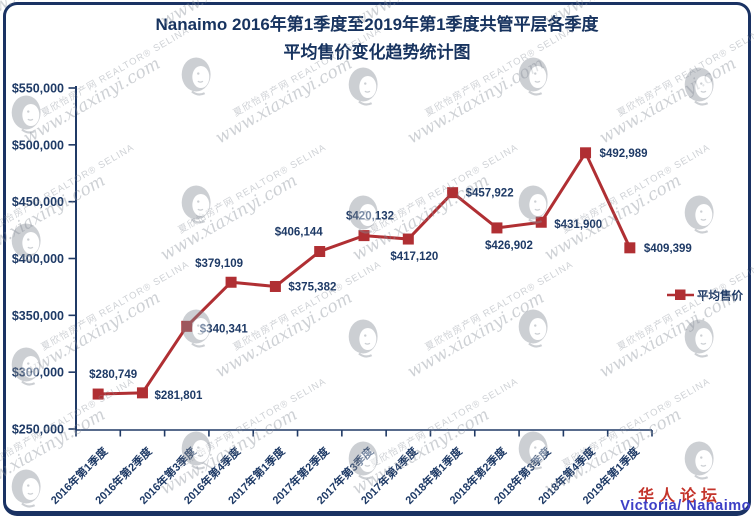  What do you see at coordinates (490, 194) in the screenshot?
I see `data-label: $457,922` at bounding box center [490, 194].